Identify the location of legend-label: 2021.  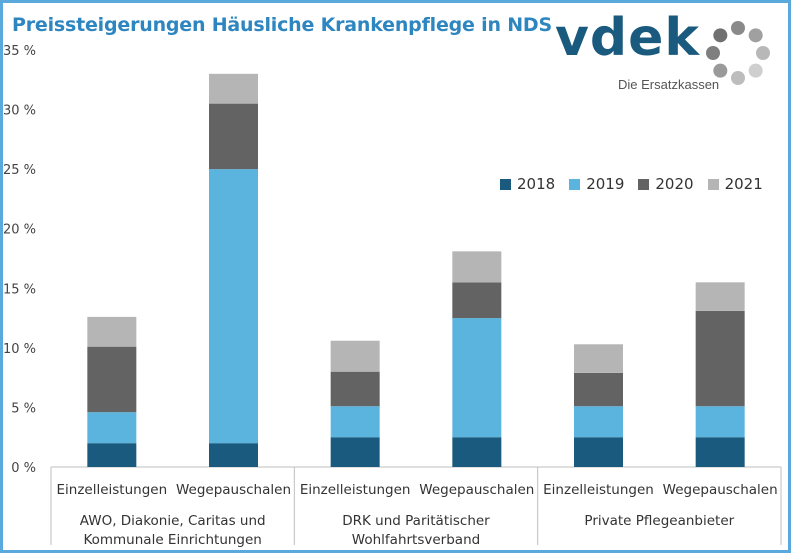
(743, 184).